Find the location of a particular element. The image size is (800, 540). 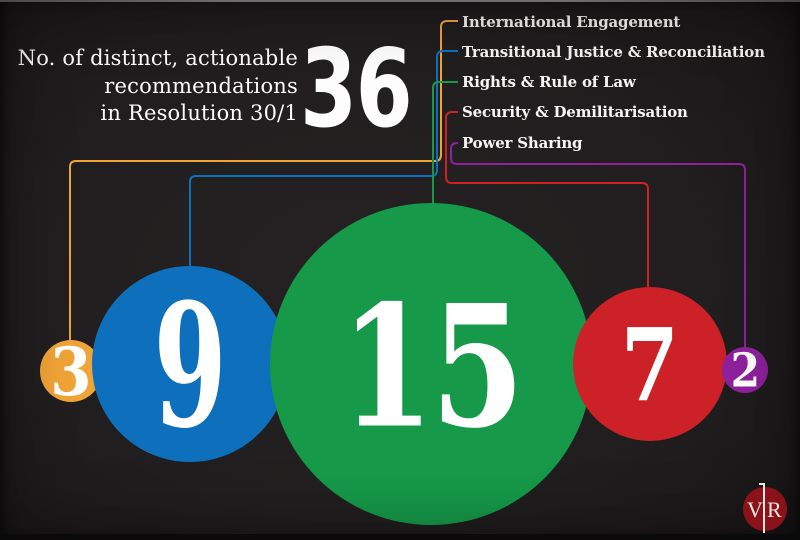

bubble-transitional-justice: 9 is located at coordinates (190, 364).